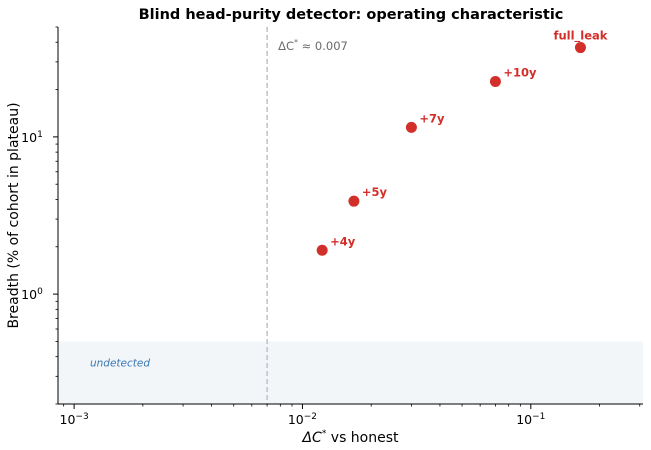 The height and width of the screenshot is (450, 651). What do you see at coordinates (14, 215) in the screenshot?
I see `y-axis-label: Breadth (% of cohort in plateau)` at bounding box center [14, 215].